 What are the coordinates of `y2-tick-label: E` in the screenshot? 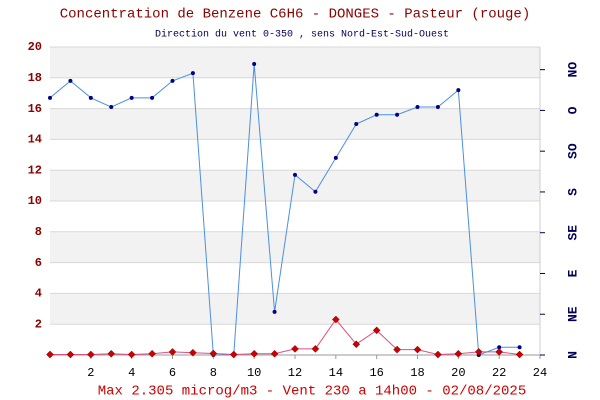 It's located at (572, 273).